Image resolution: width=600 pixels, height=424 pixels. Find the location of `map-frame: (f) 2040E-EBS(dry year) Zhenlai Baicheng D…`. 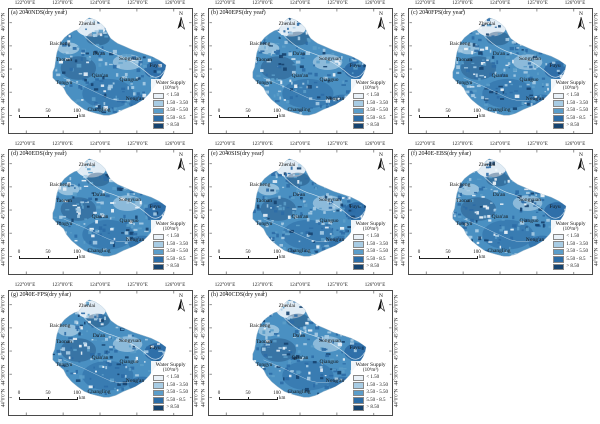

map-frame: (f) 2040E-EBS(dry year) Zhenlai Baicheng D… is located at coordinates (500, 212).